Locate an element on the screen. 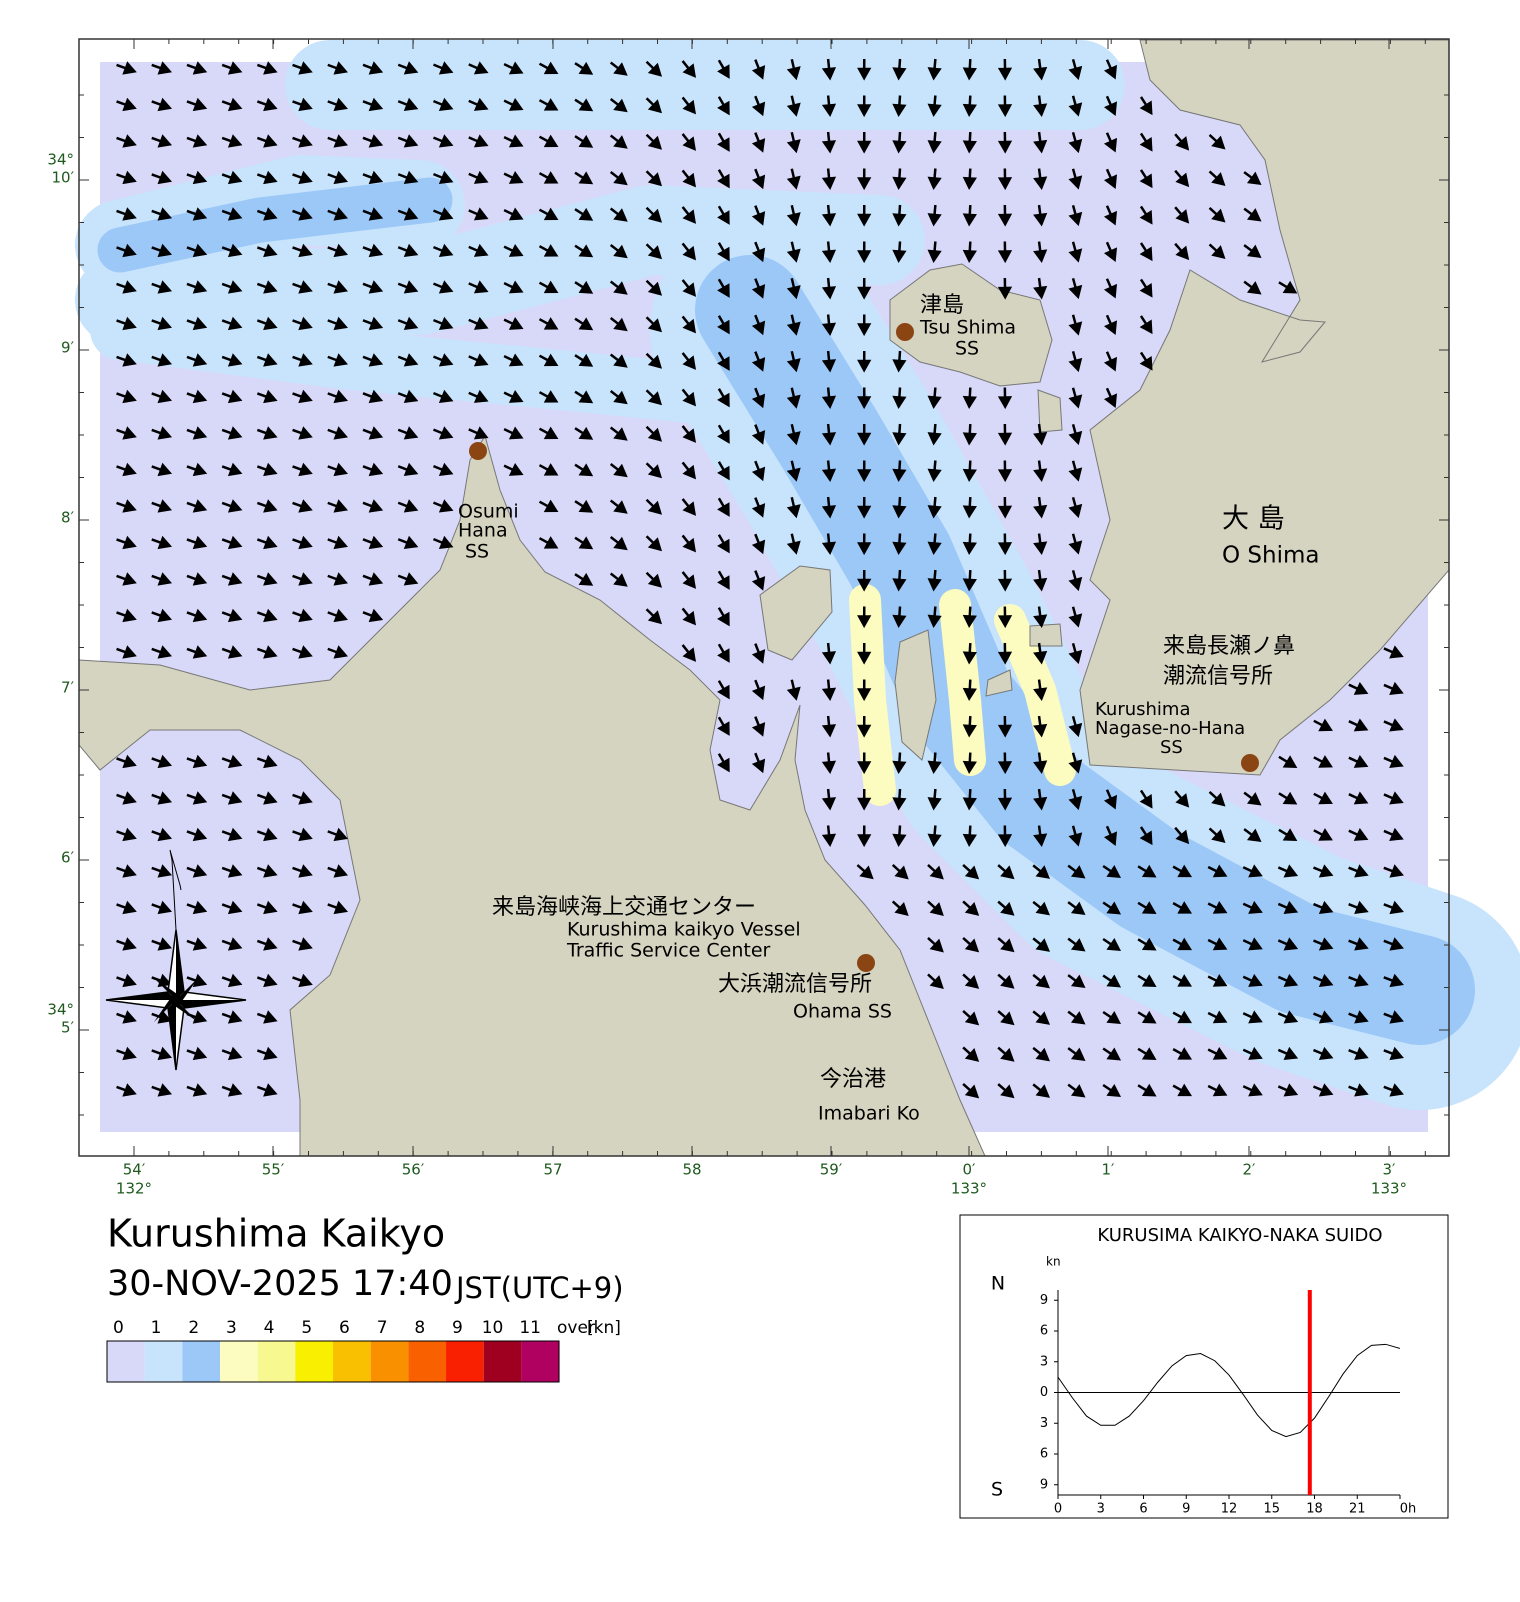  y-tick-label: 6 is located at coordinates (1044, 1454).